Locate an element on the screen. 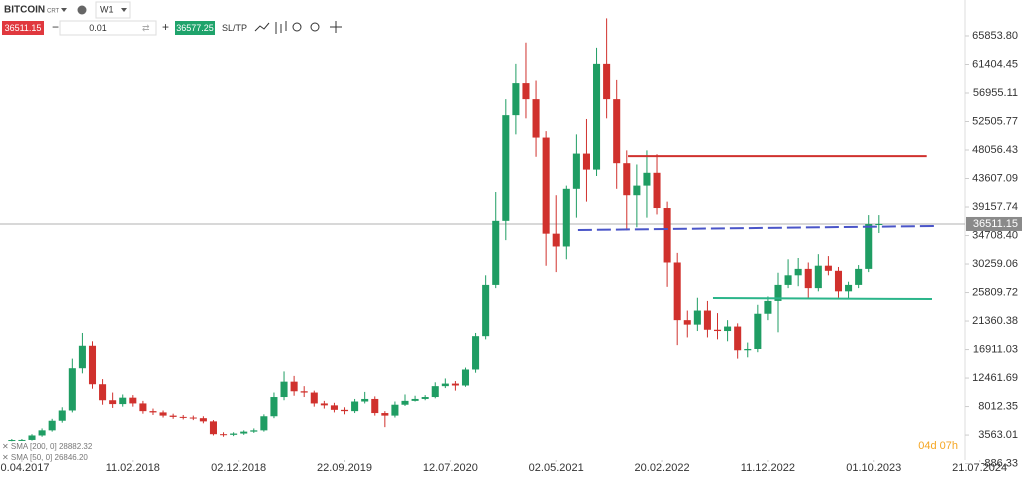 The width and height of the screenshot is (1024, 480). indicators-icon is located at coordinates (281, 27).